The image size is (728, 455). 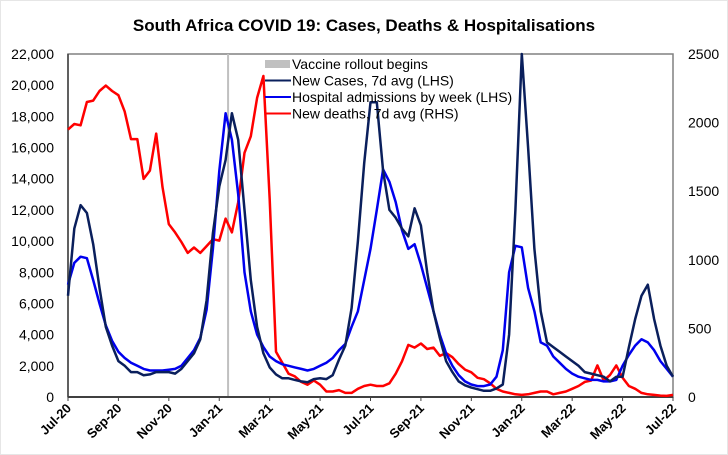 What do you see at coordinates (508, 421) in the screenshot?
I see `x-tick-label: Jan-22` at bounding box center [508, 421].